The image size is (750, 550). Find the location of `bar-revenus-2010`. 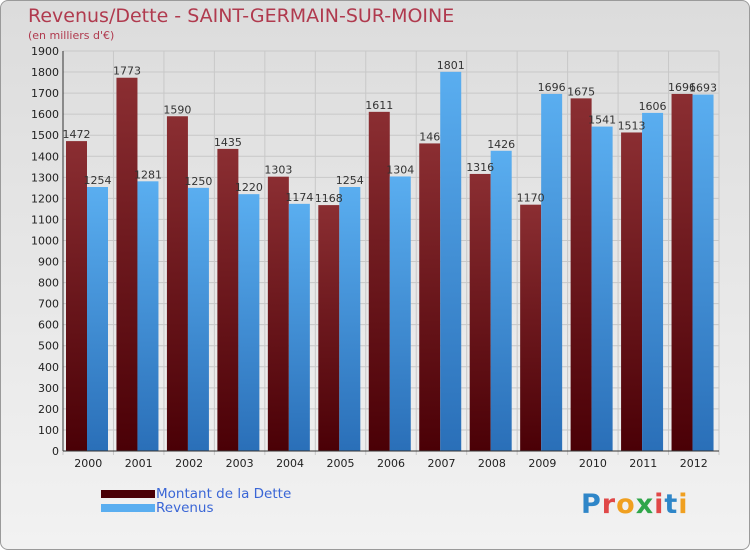

bar-revenus-2010 is located at coordinates (602, 288).